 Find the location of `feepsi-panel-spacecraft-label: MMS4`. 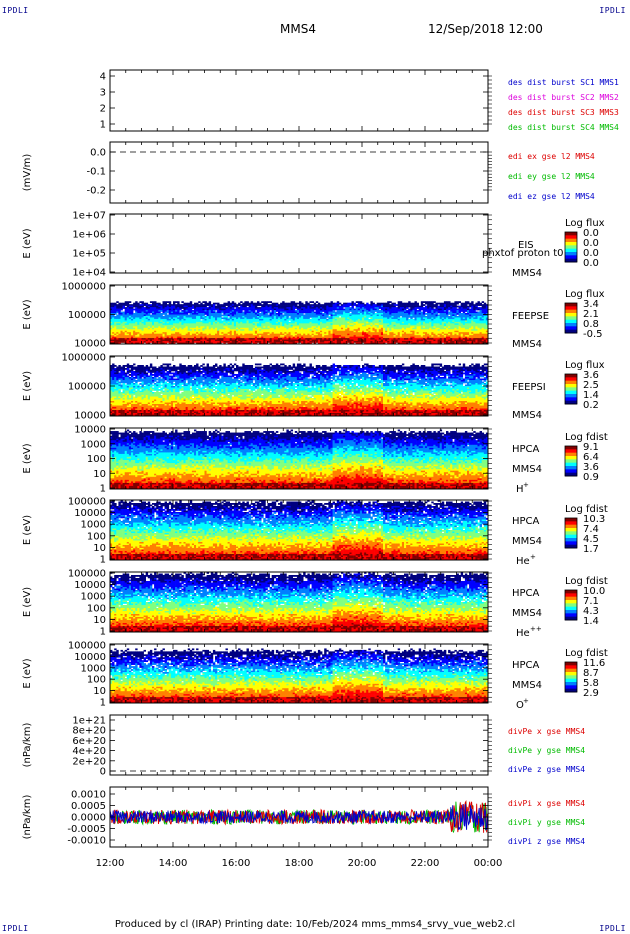

feepsi-panel-spacecraft-label: MMS4 is located at coordinates (527, 415).